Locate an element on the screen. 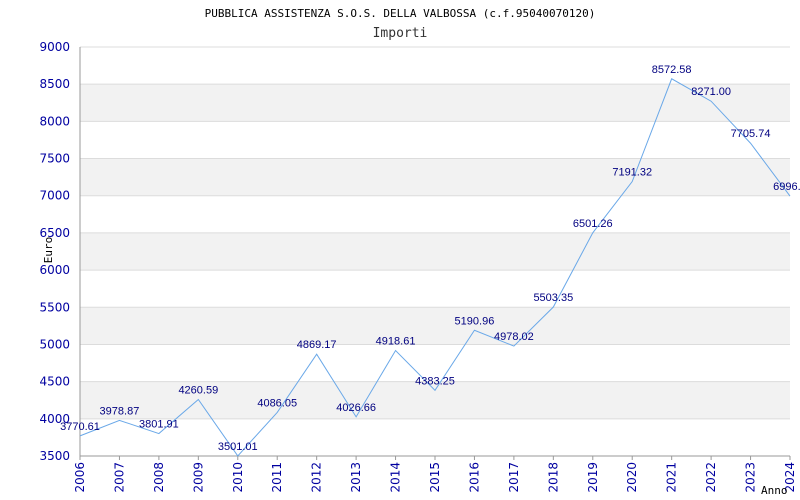 Image resolution: width=800 pixels, height=500 pixels. data-label: 7705.74 is located at coordinates (751, 134).